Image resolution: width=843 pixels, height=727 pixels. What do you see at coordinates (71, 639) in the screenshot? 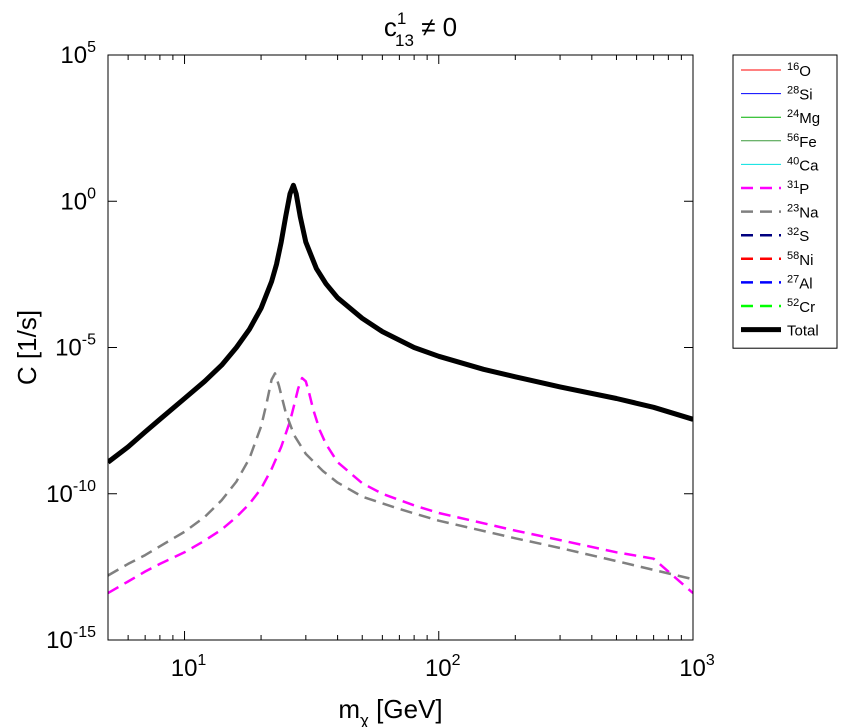
I see `y-tick-label: 10⁻¹⁵` at bounding box center [71, 639].